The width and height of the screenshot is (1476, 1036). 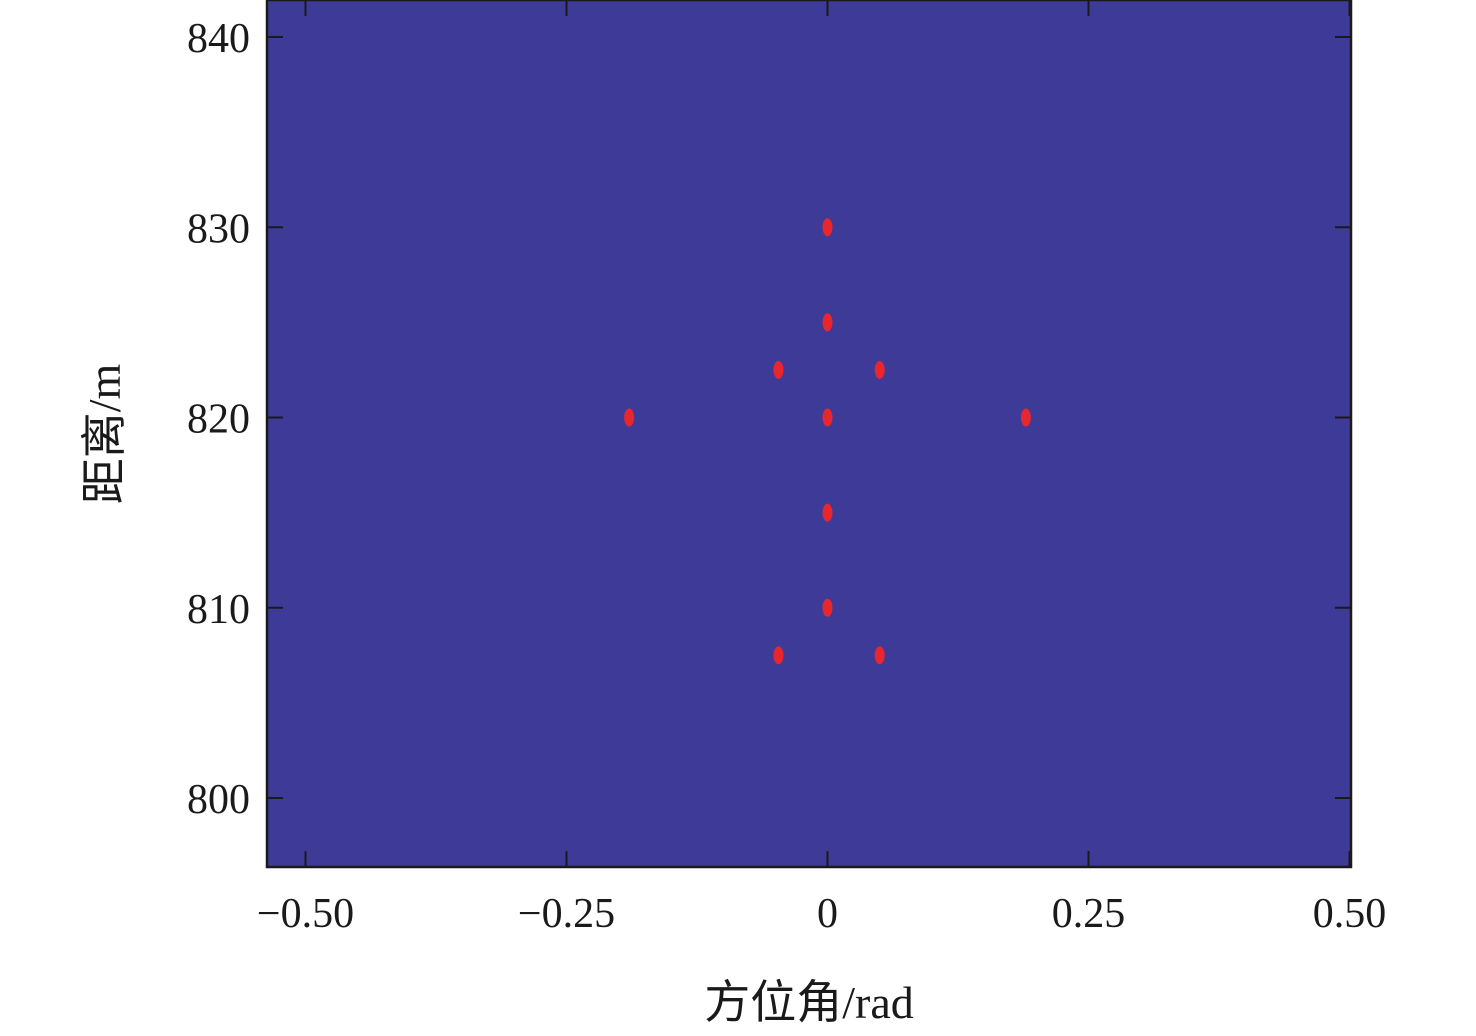 What do you see at coordinates (218, 229) in the screenshot?
I see `y-tick-label-4: 830` at bounding box center [218, 229].